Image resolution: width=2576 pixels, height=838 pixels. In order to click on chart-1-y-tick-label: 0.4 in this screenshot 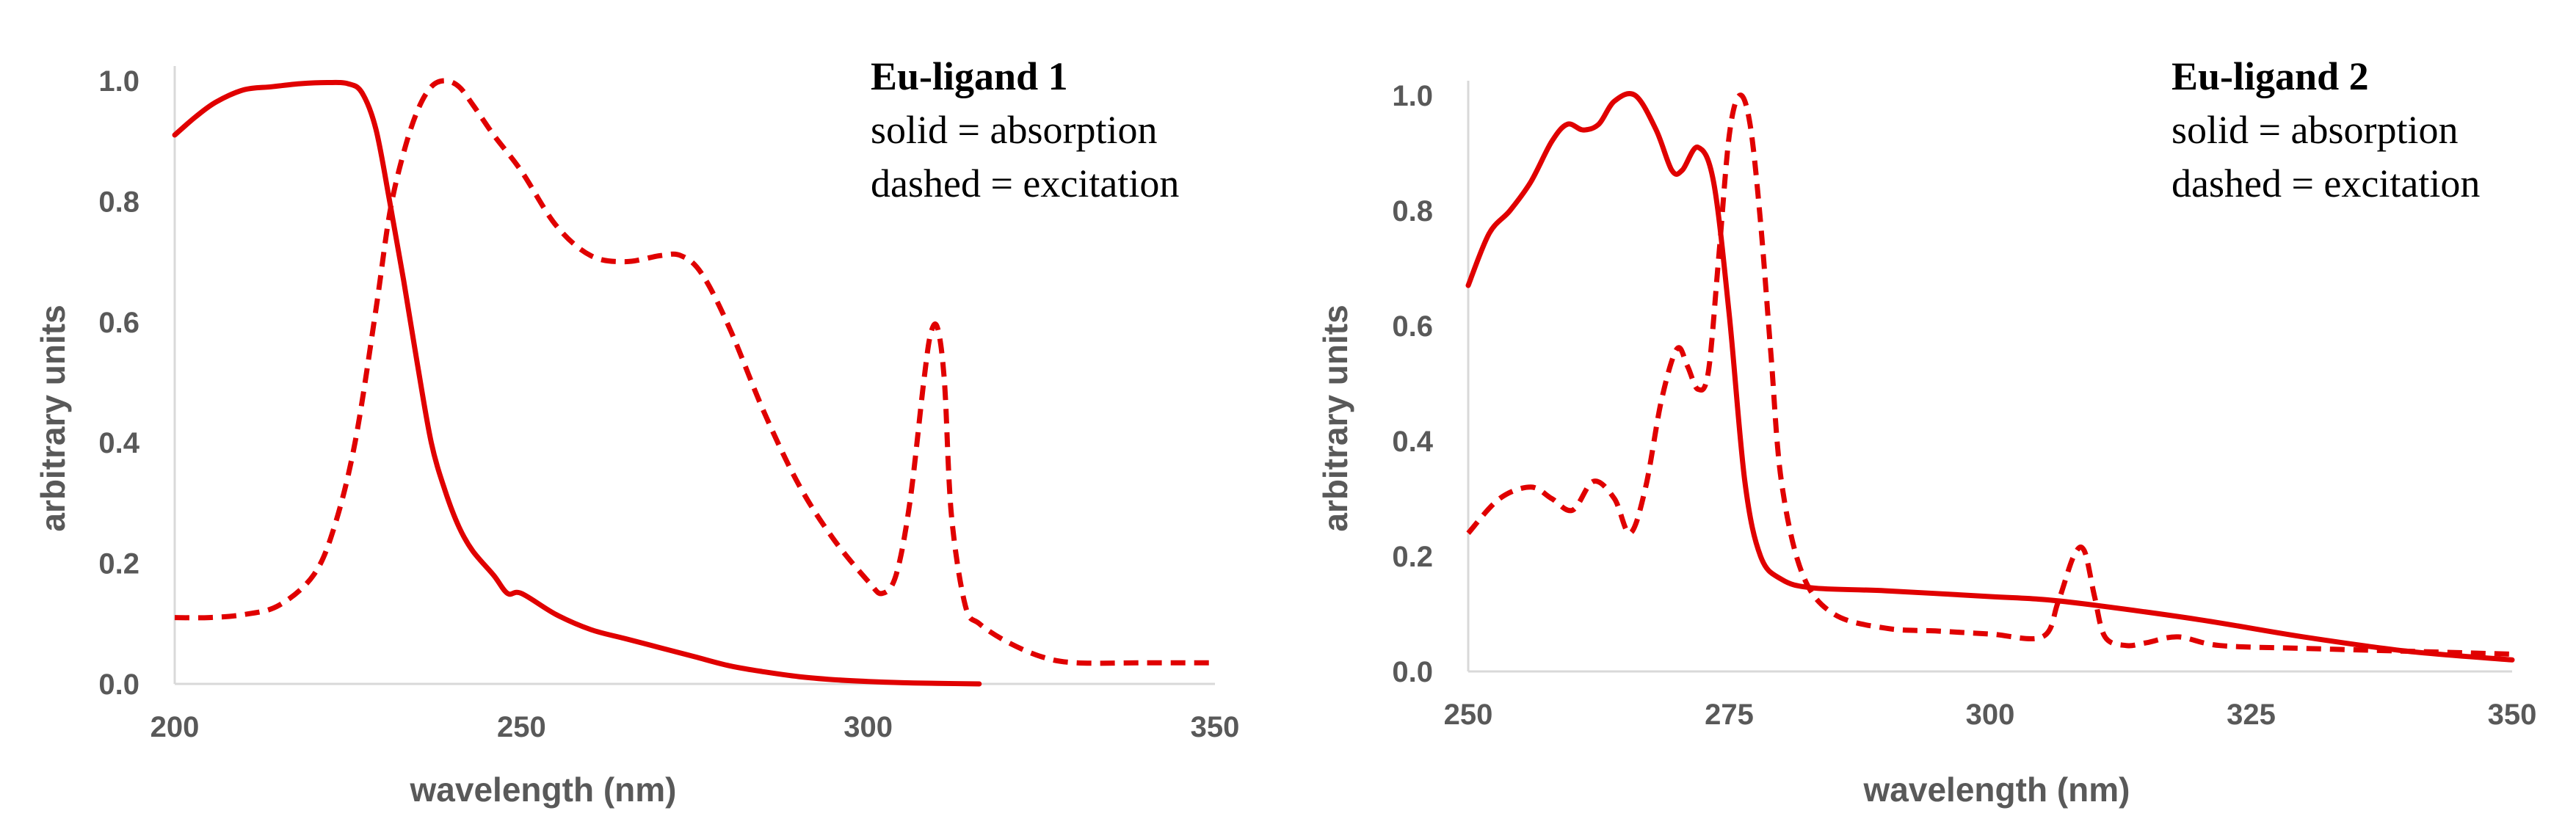, I will do `click(118, 443)`.